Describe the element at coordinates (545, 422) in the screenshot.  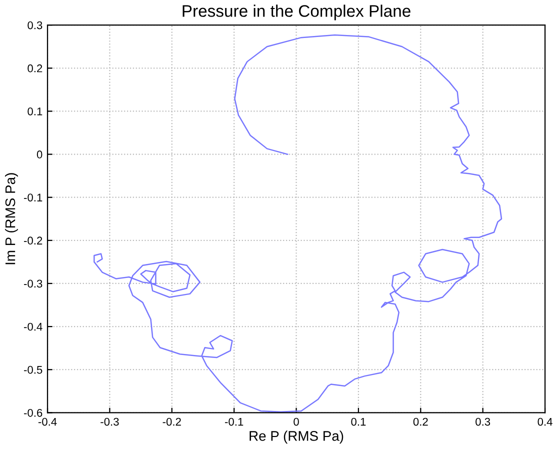
I see `x-tick-label: 0.4` at that location.